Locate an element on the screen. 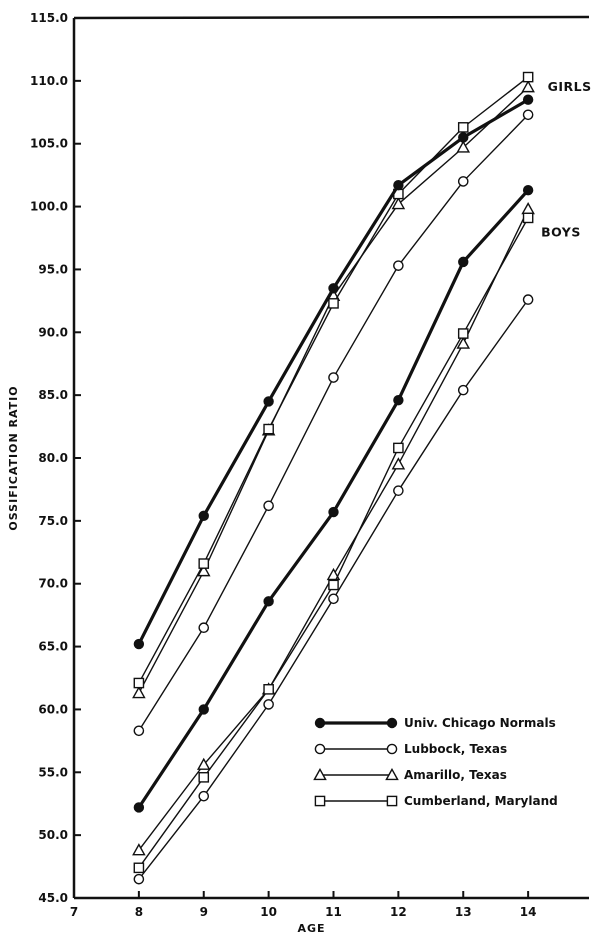  y-tick-label: 70.0 is located at coordinates (53, 584).